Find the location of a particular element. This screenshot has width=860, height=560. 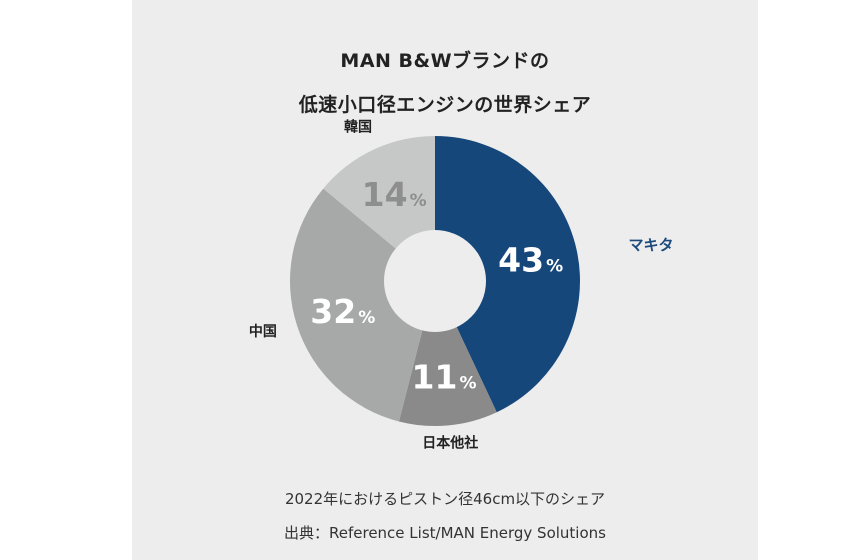

chart-title-line1: MAN B&Wブランドの is located at coordinates (445, 61).